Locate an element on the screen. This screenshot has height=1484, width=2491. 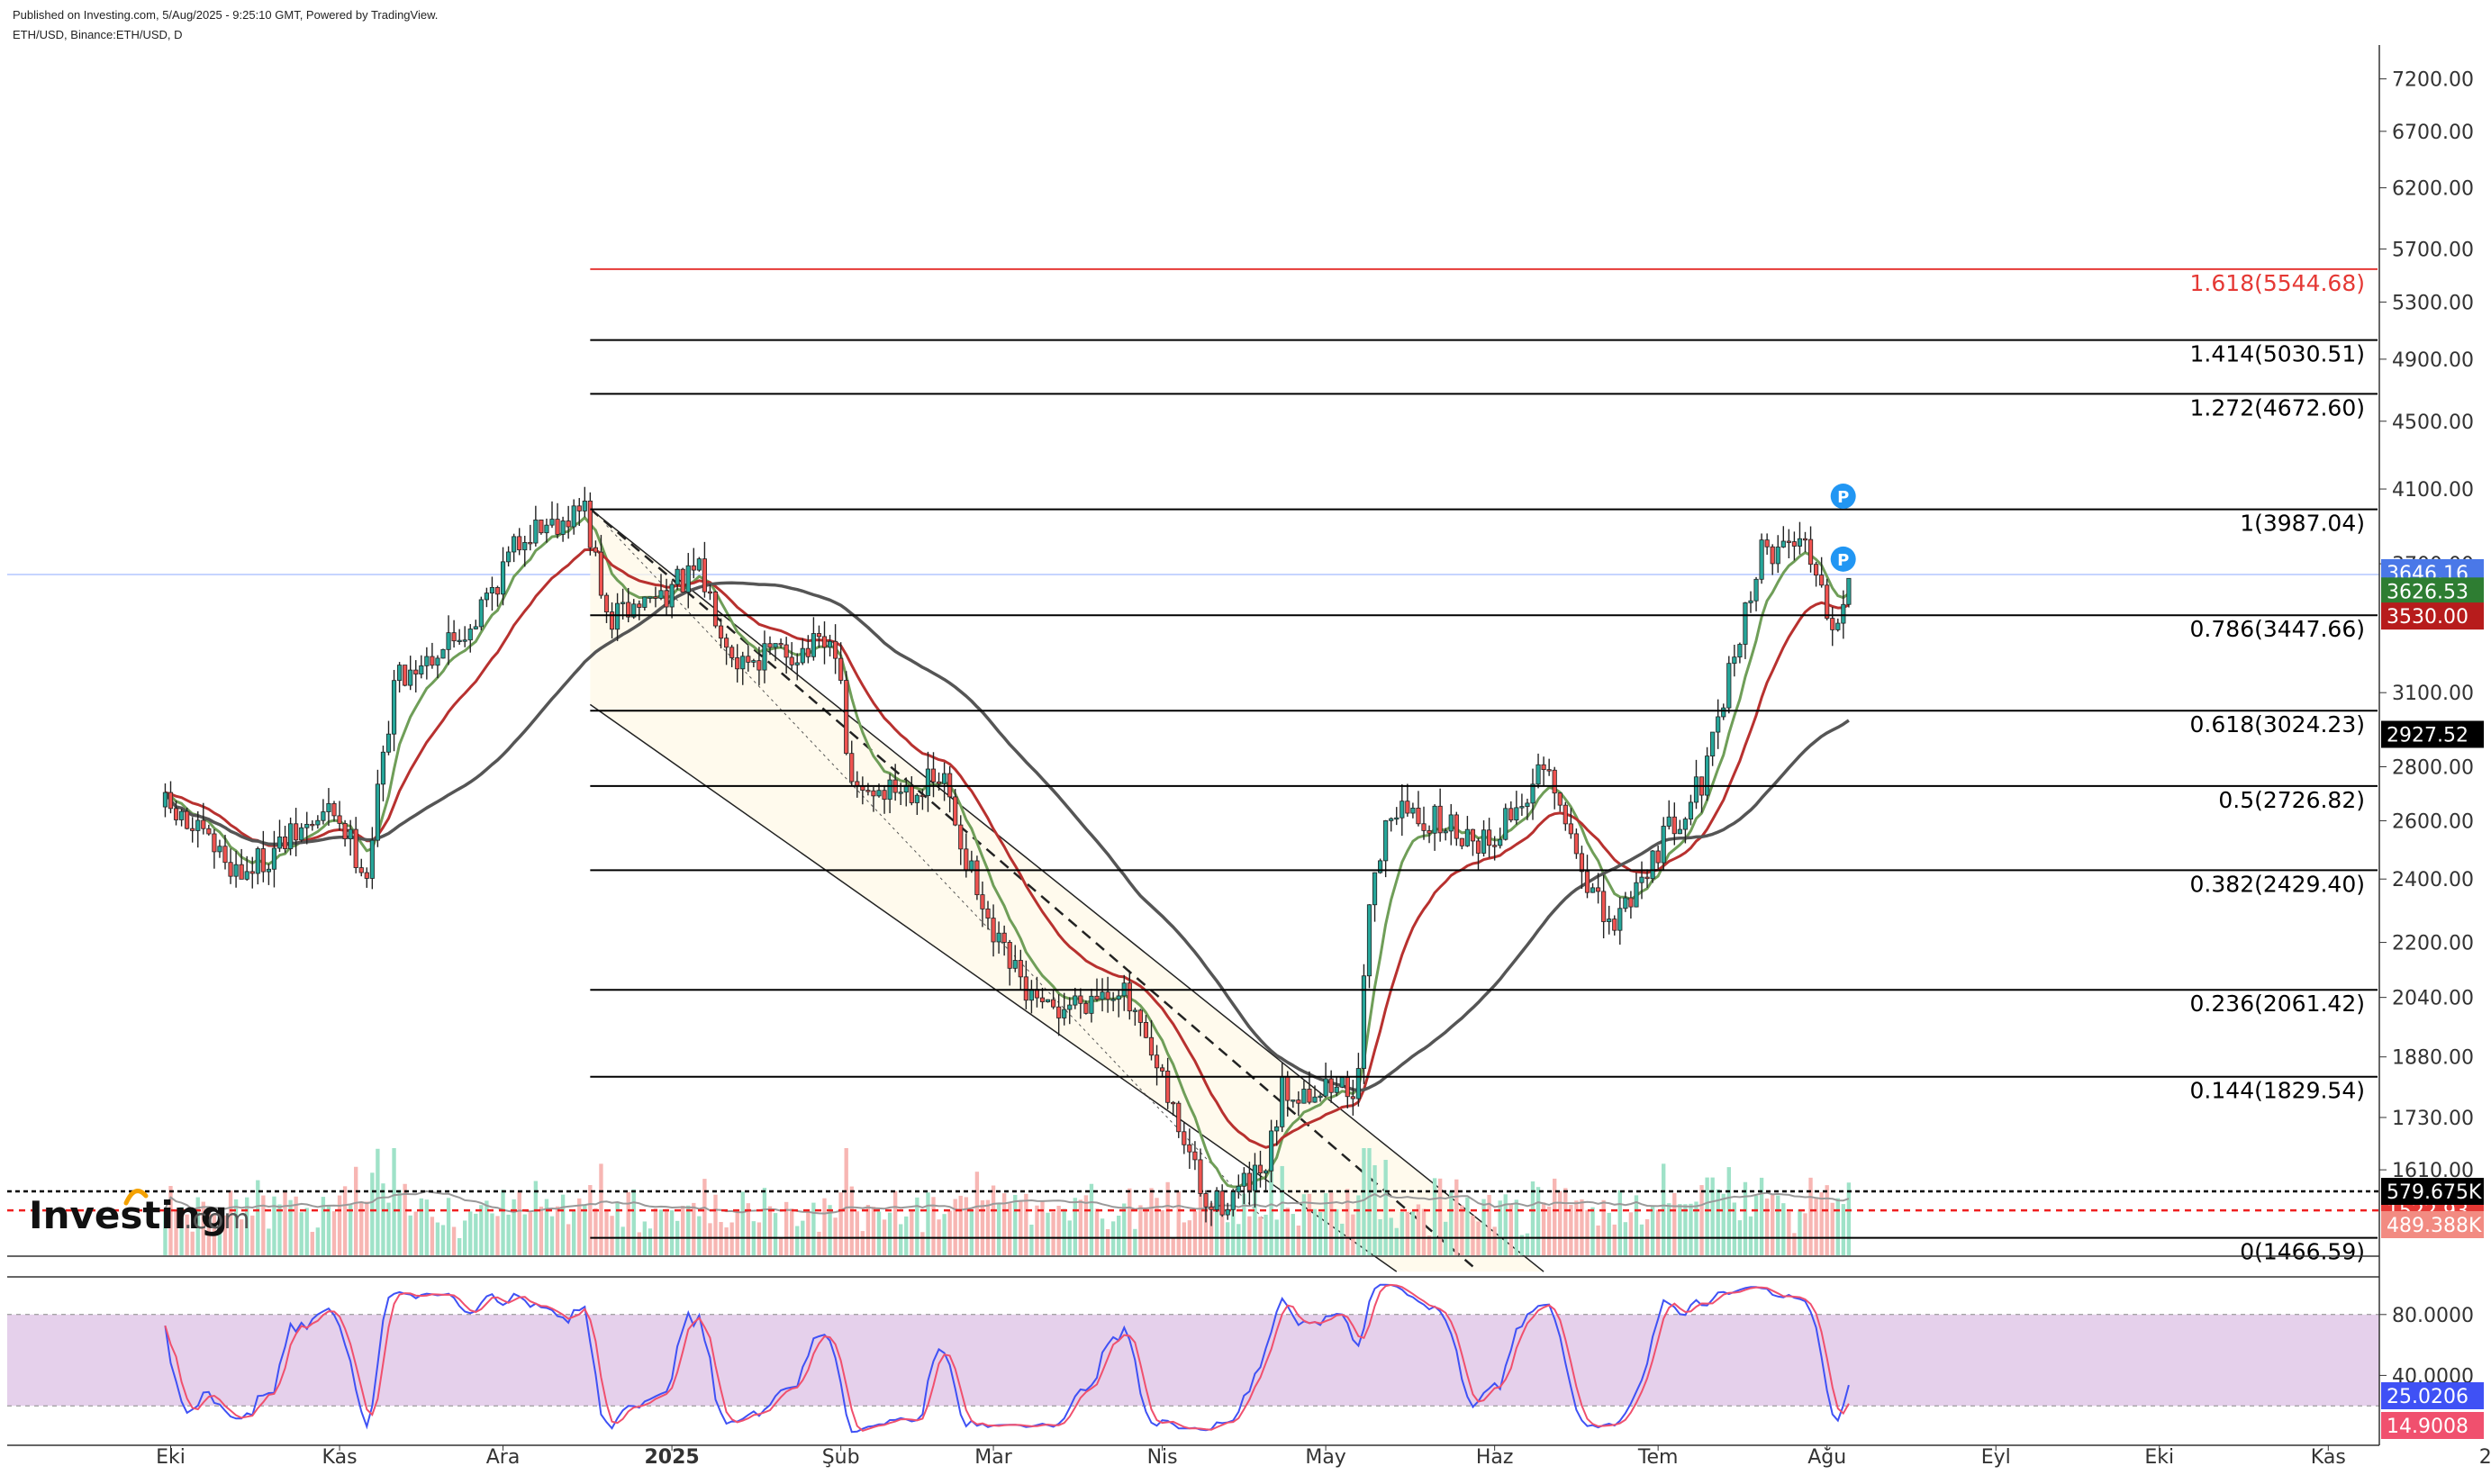
volume-pane is located at coordinates (1193, 1201).